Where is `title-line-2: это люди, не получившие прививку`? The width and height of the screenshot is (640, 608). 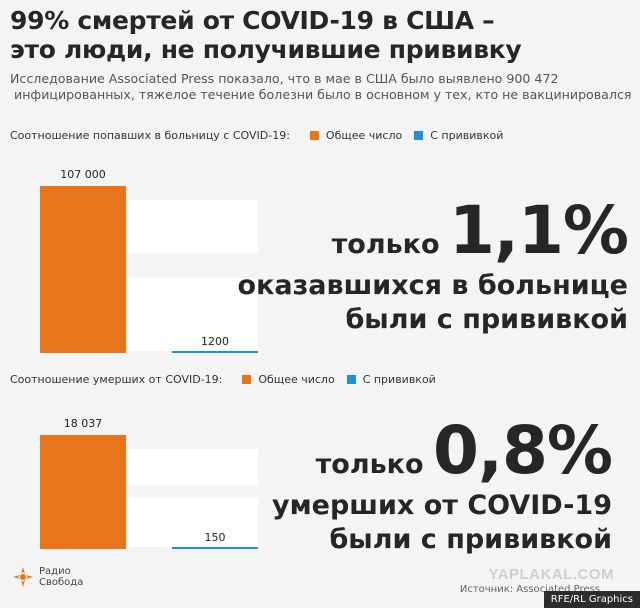
title-line-2: это люди, не получившие прививку is located at coordinates (266, 50).